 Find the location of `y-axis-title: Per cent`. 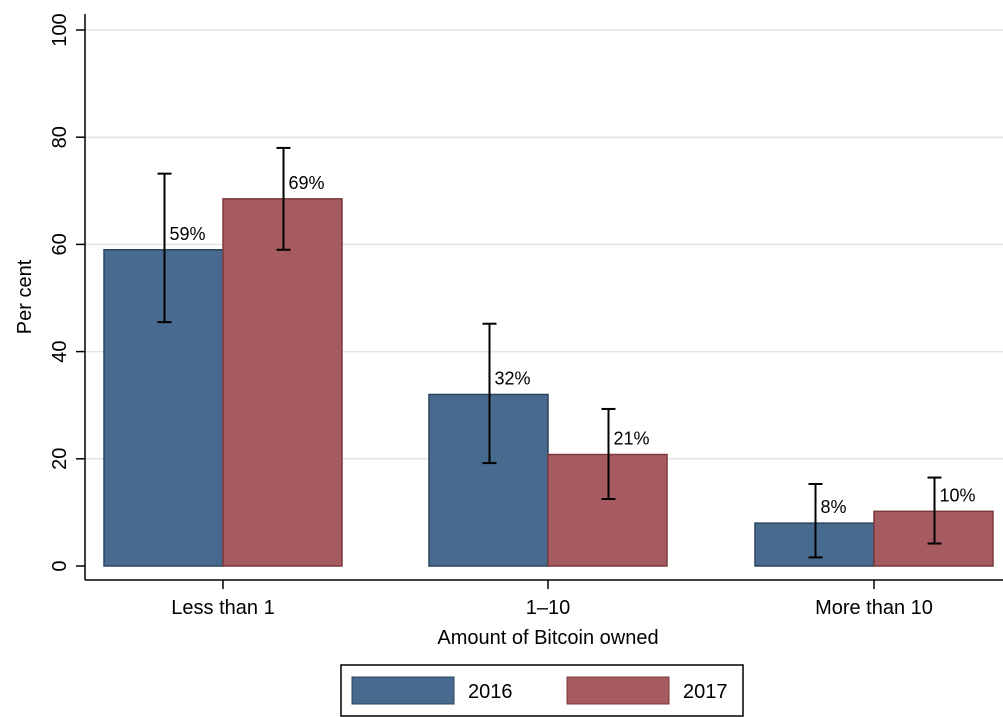

y-axis-title: Per cent is located at coordinates (25, 296).